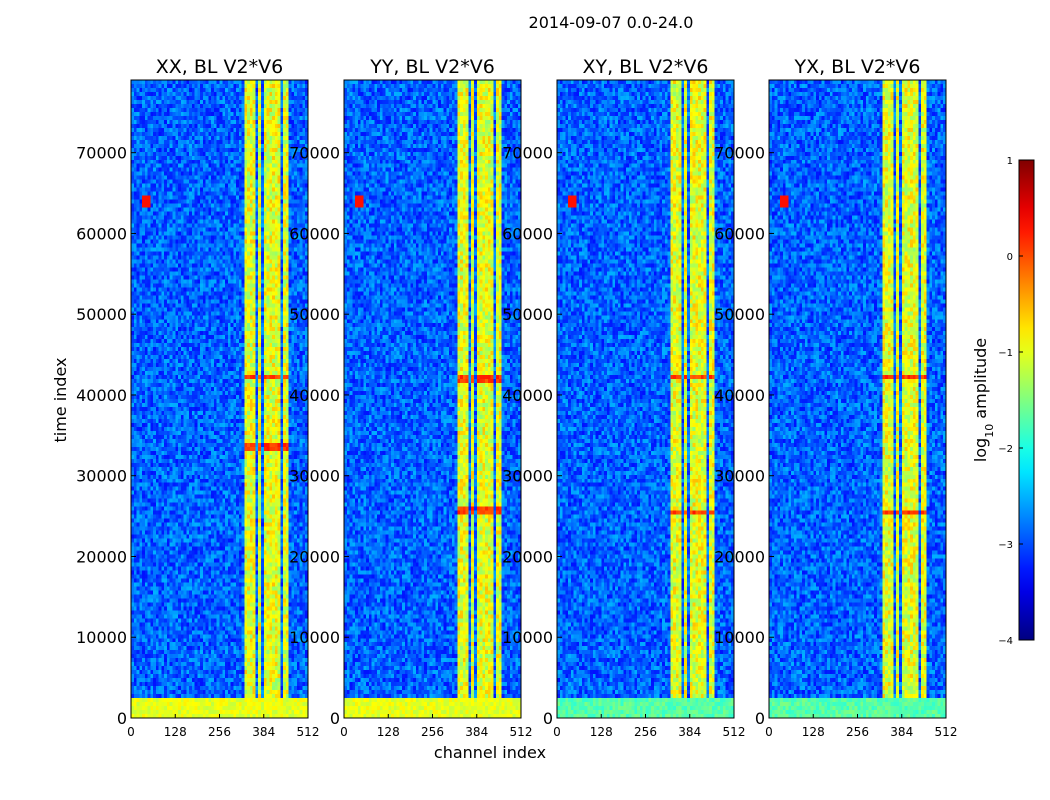  Describe the element at coordinates (1005, 353) in the screenshot. I see `colorbar-tick-label: −1` at that location.